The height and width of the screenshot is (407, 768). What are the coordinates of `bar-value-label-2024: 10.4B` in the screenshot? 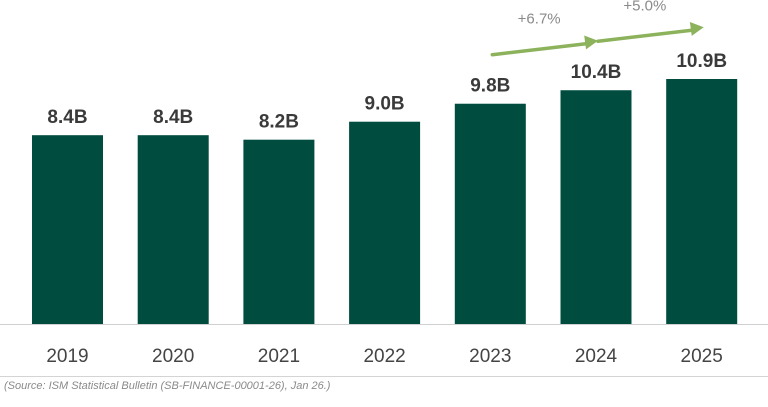 It's located at (596, 72).